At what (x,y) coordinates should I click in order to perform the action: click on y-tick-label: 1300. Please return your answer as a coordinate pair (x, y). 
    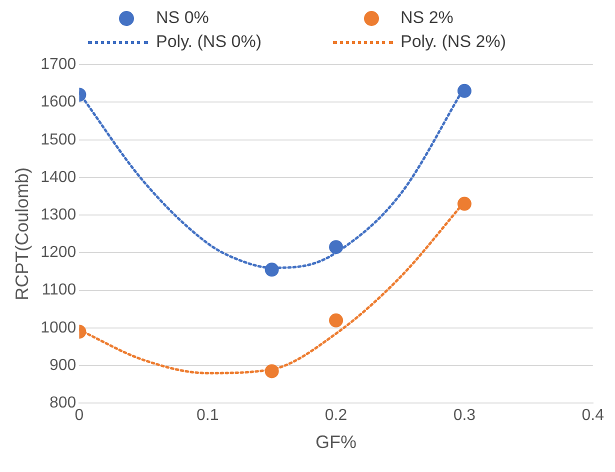
    Looking at the image, I should click on (58, 215).